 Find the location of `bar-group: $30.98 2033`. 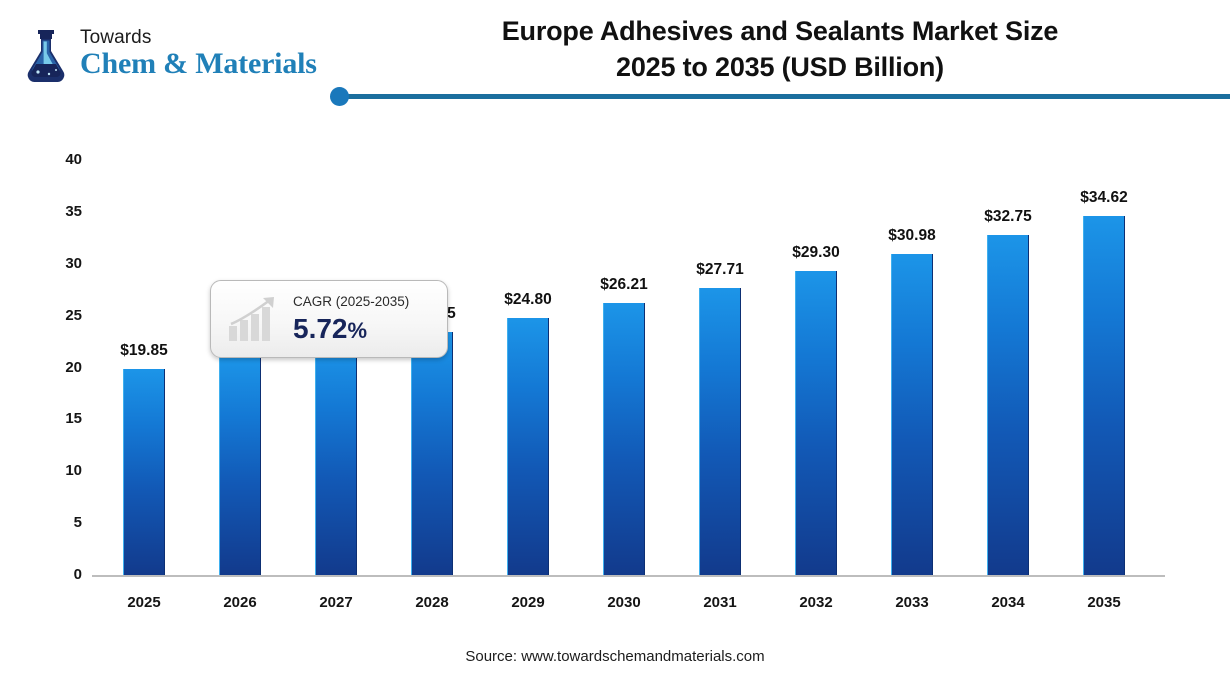

bar-group: $30.98 2033 is located at coordinates (912, 361).